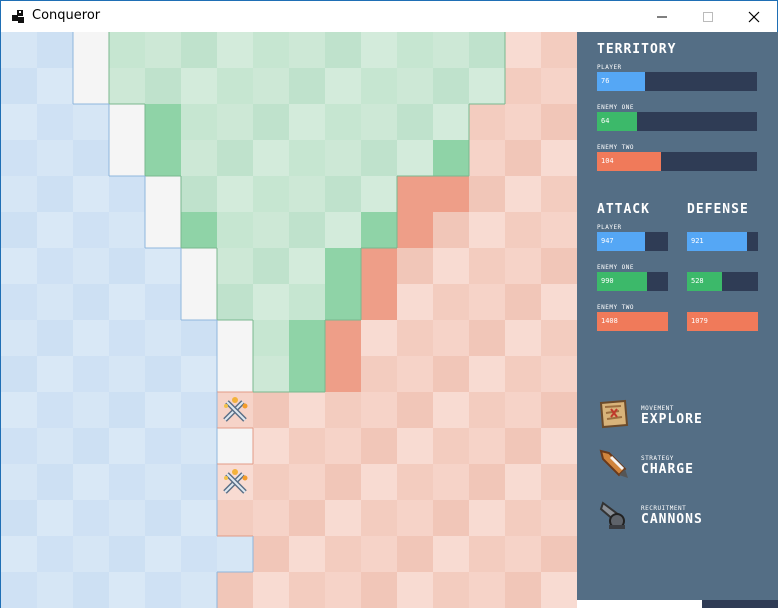 The width and height of the screenshot is (778, 608). Describe the element at coordinates (389, 16) in the screenshot. I see `title-bar: Conqueror` at that location.